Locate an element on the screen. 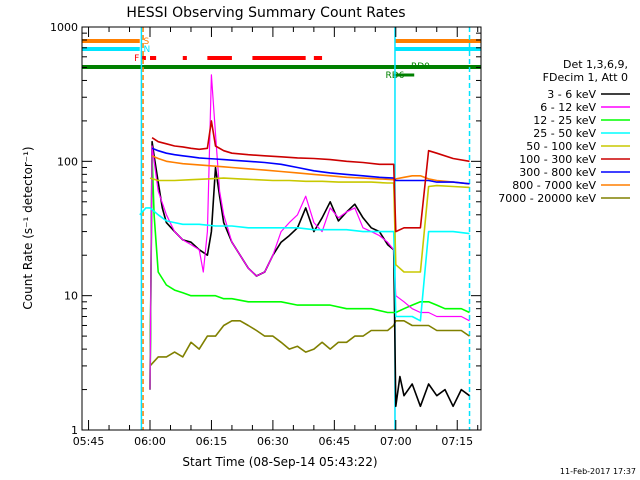 The width and height of the screenshot is (640, 480). legend-entry-label: 25 - 50 keV is located at coordinates (564, 133).